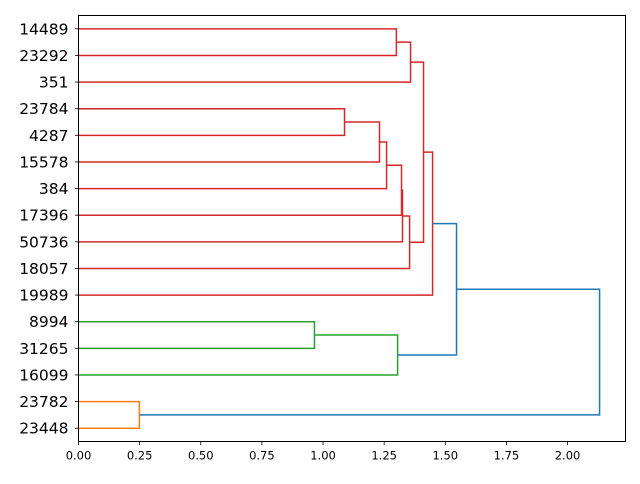  What do you see at coordinates (43, 296) in the screenshot?
I see `leaf-label: 19989` at bounding box center [43, 296].